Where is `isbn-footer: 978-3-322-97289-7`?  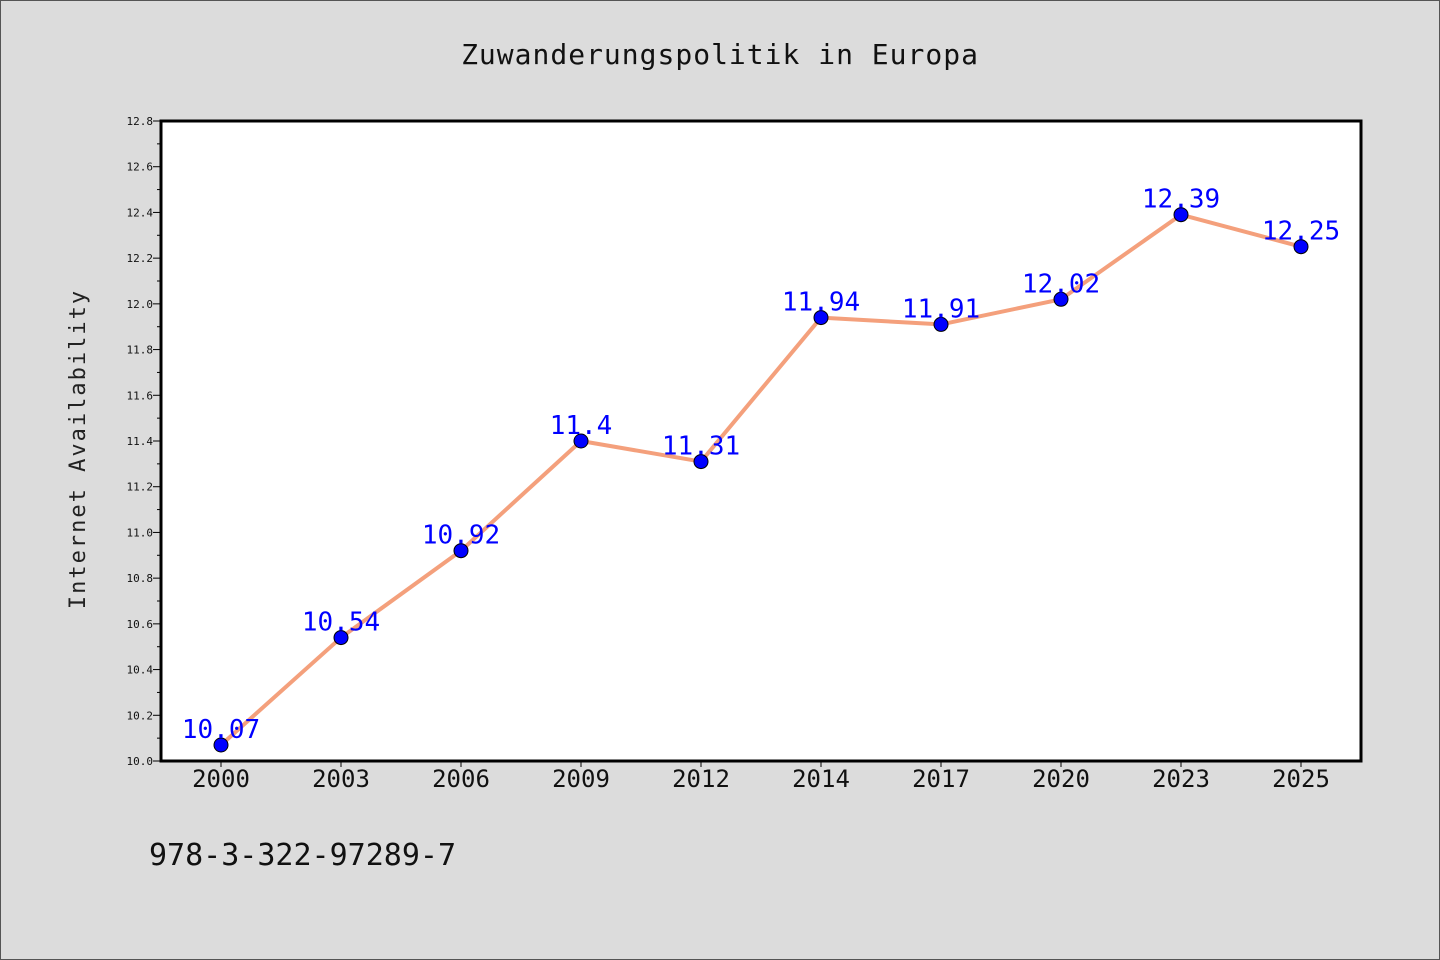
isbn-footer: 978-3-322-97289-7 is located at coordinates (302, 855).